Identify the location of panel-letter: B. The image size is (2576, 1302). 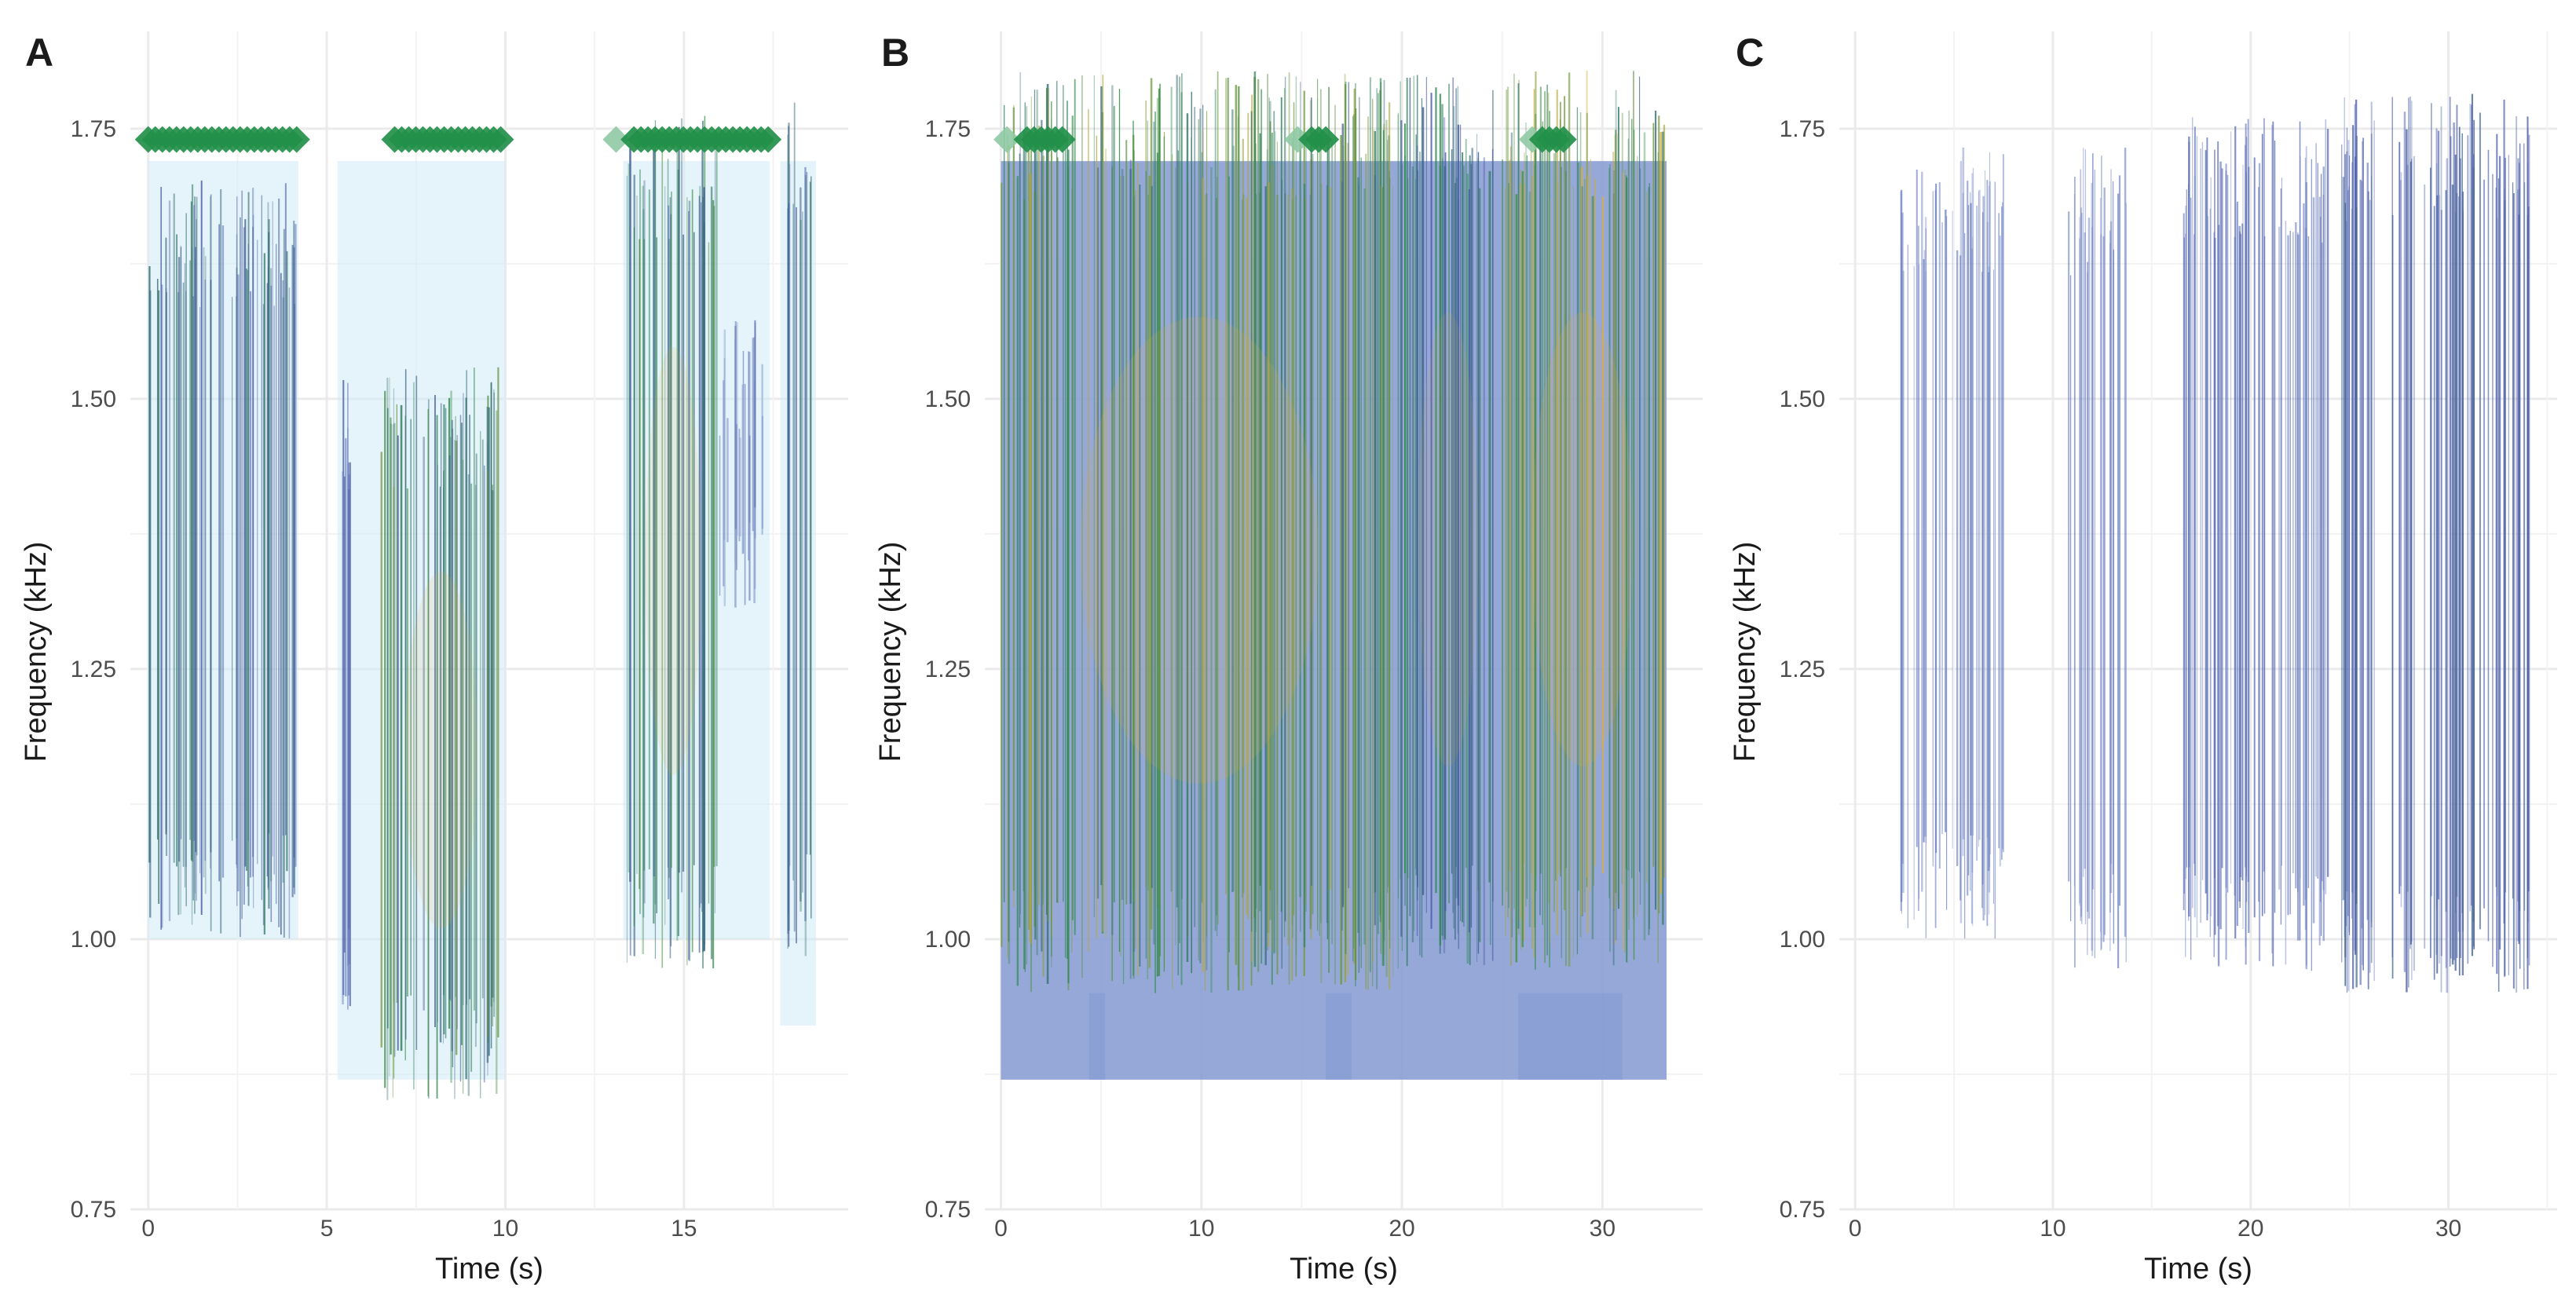
(895, 53).